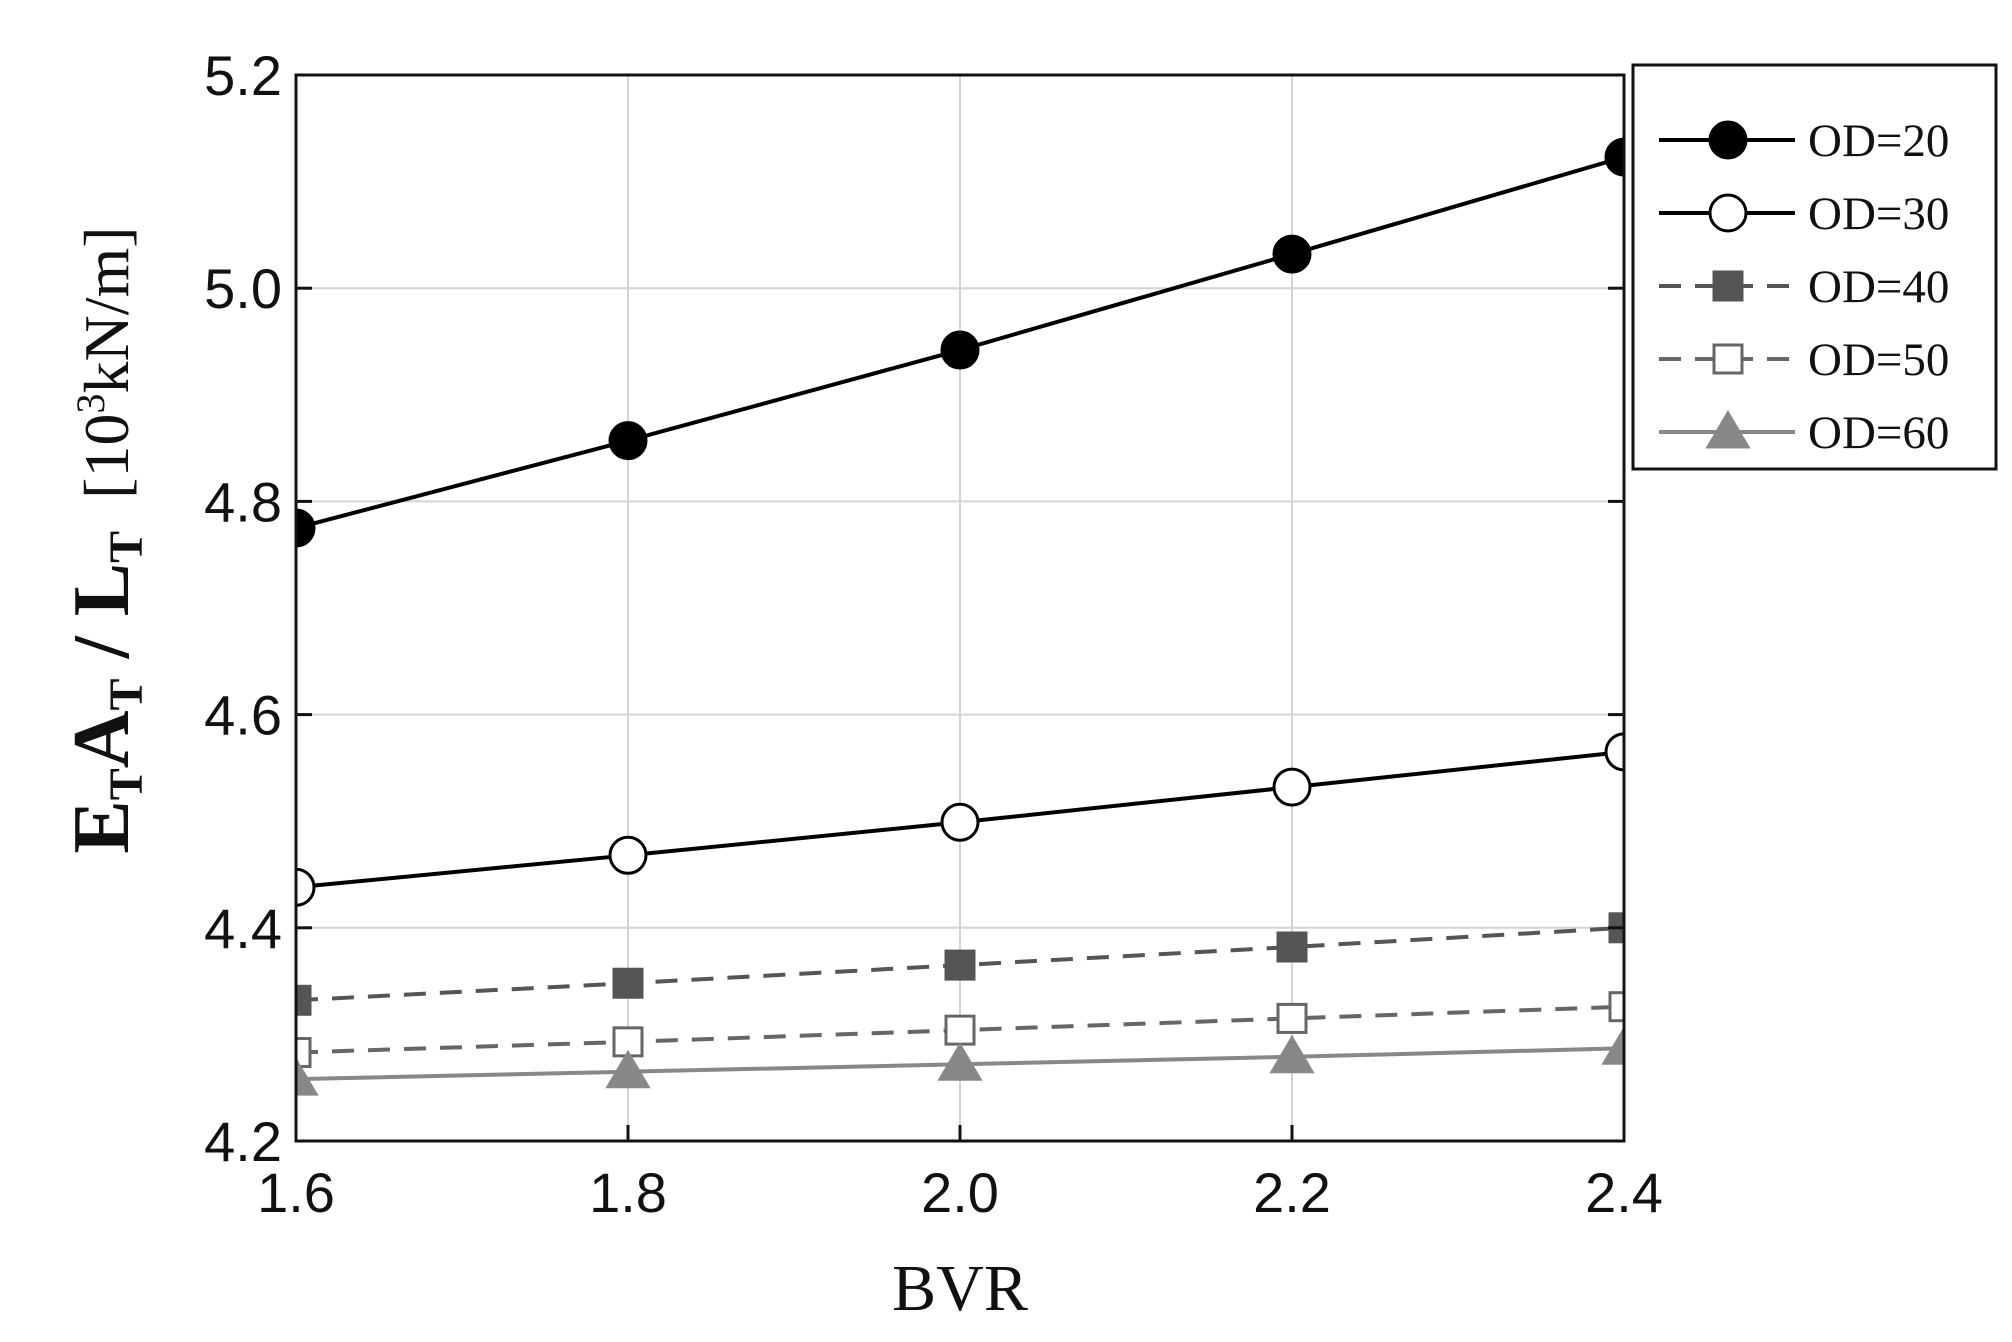 This screenshot has height=1342, width=2012. What do you see at coordinates (960, 1288) in the screenshot?
I see `x-axis-label: BVR` at bounding box center [960, 1288].